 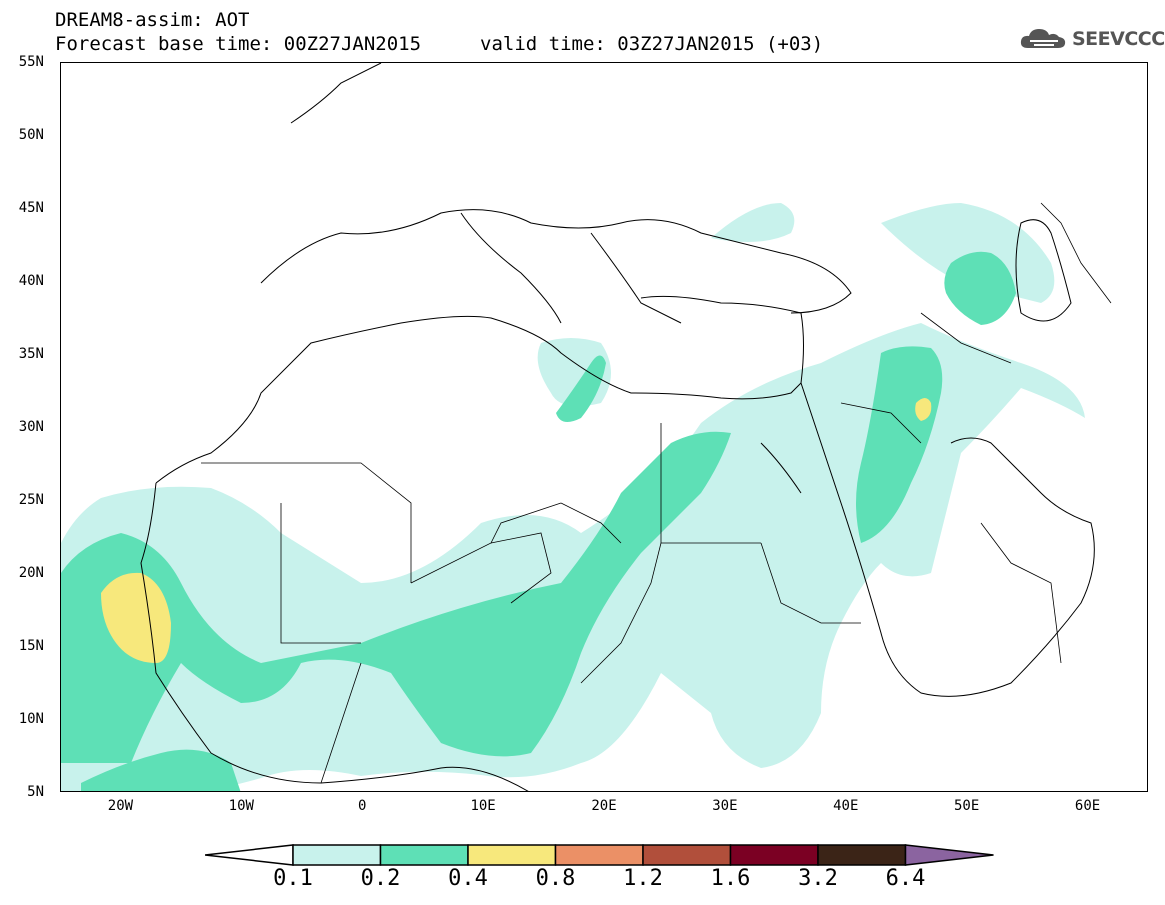 I want to click on colorbar-level-label: 0.2, so click(x=380, y=878).